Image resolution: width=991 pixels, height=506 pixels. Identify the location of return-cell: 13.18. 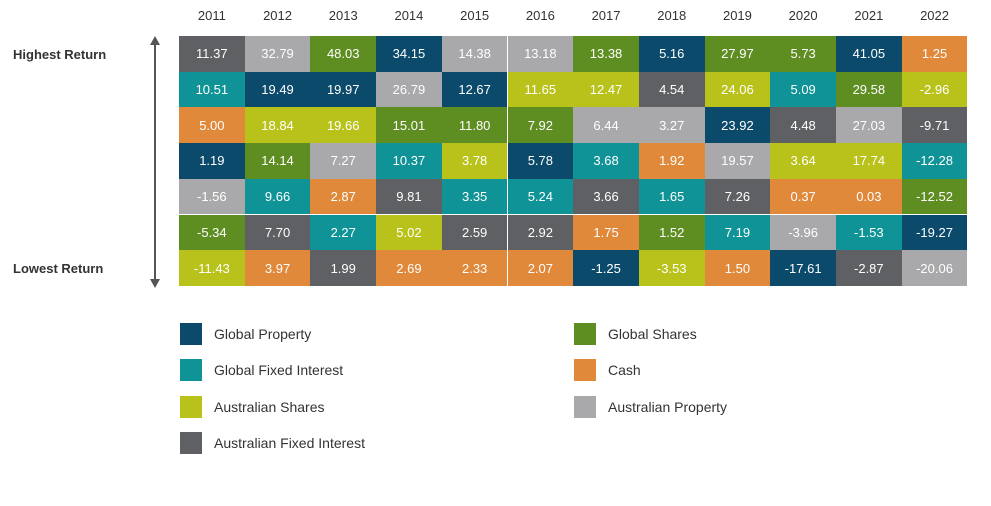
(540, 54).